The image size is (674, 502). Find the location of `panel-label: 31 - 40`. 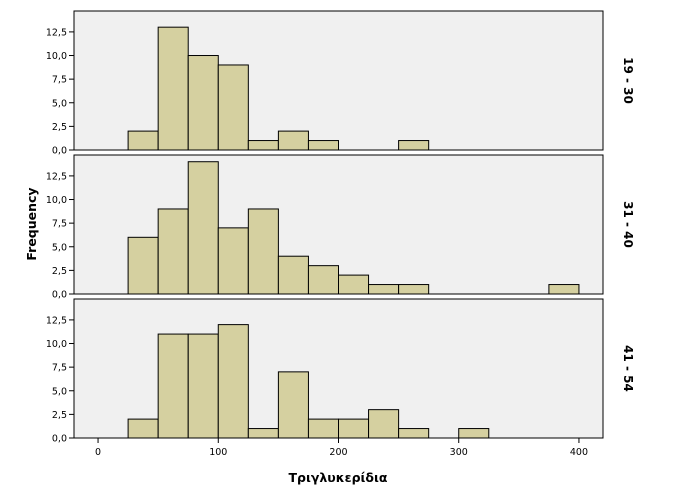

panel-label: 31 - 40 is located at coordinates (628, 224).